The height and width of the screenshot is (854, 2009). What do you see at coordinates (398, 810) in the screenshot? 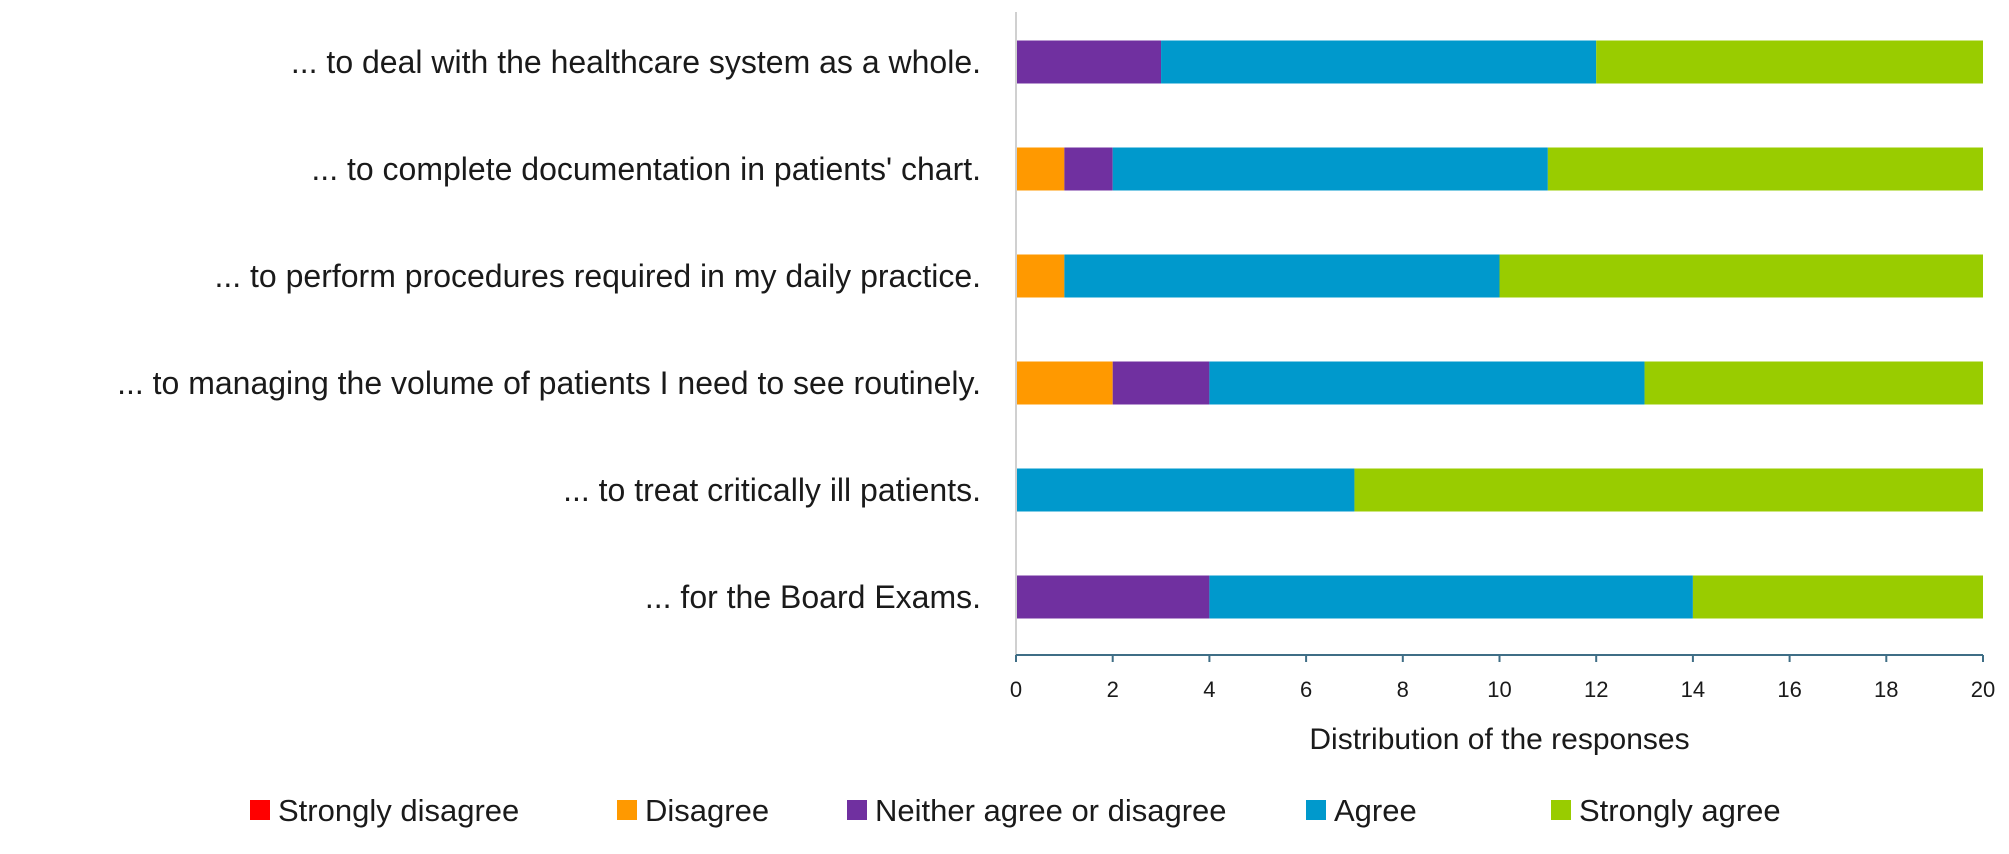
I see `legend-label: Strongly disagree` at bounding box center [398, 810].